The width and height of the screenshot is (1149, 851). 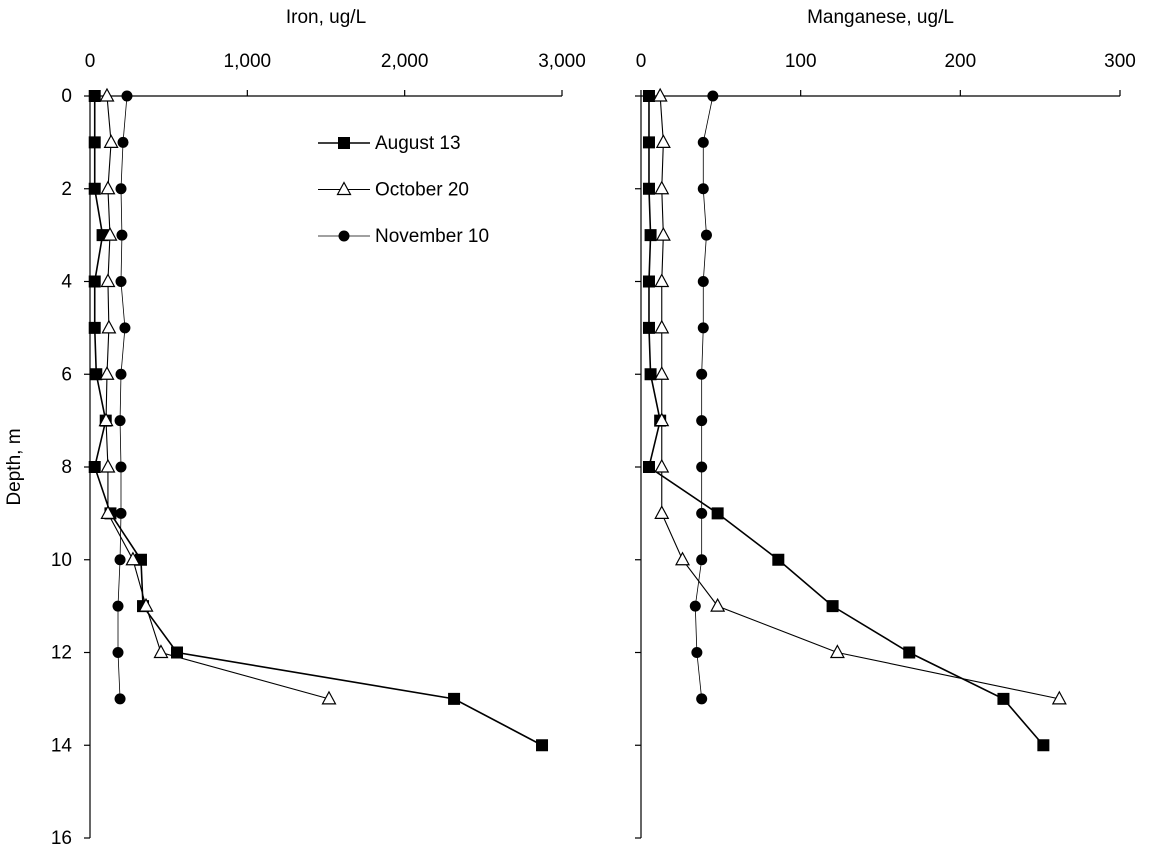 What do you see at coordinates (562, 61) in the screenshot?
I see `x-tick-label: 3,000` at bounding box center [562, 61].